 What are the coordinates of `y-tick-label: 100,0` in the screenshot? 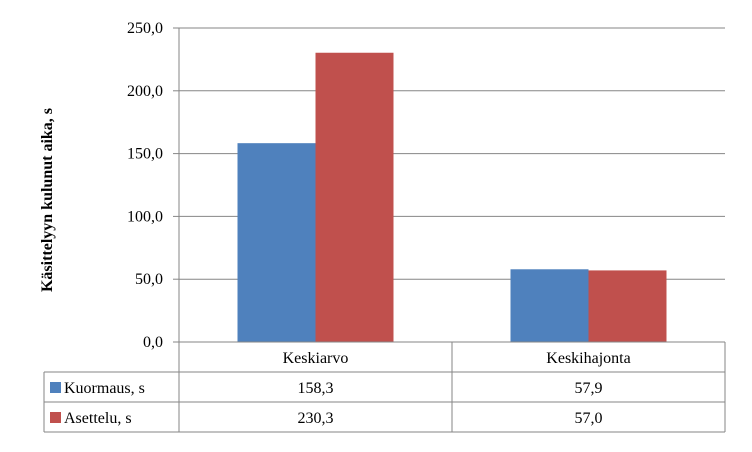 It's located at (145, 216).